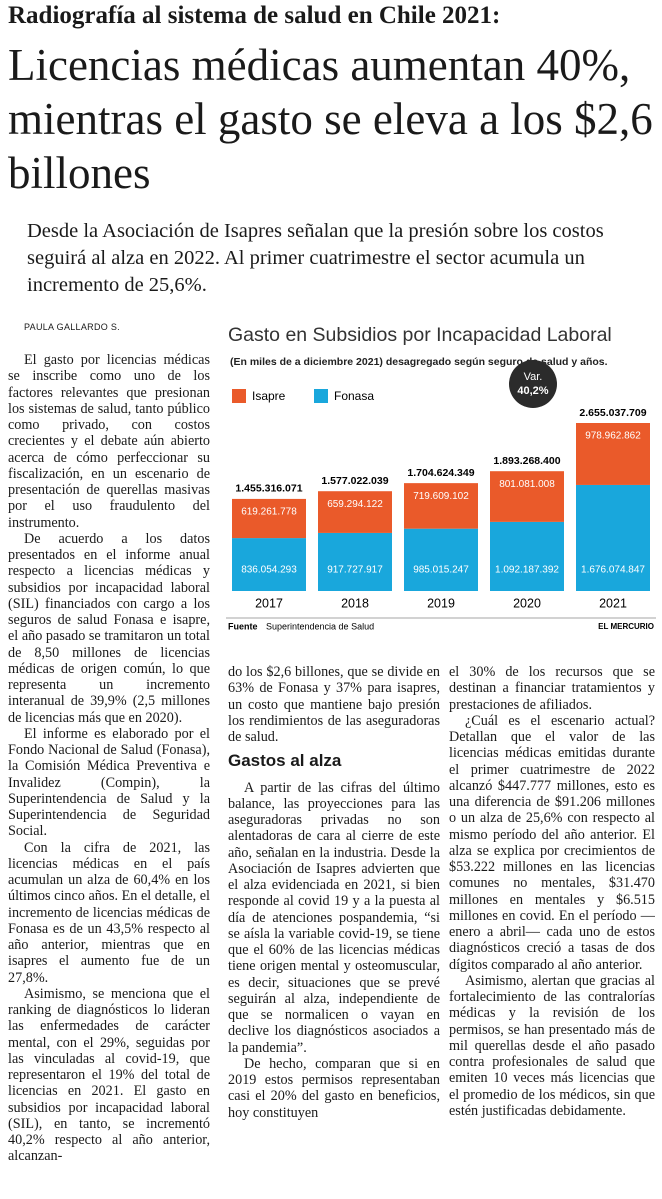 This screenshot has height=1199, width=662. Describe the element at coordinates (441, 570) in the screenshot. I see `value-label: 985.015.247` at that location.